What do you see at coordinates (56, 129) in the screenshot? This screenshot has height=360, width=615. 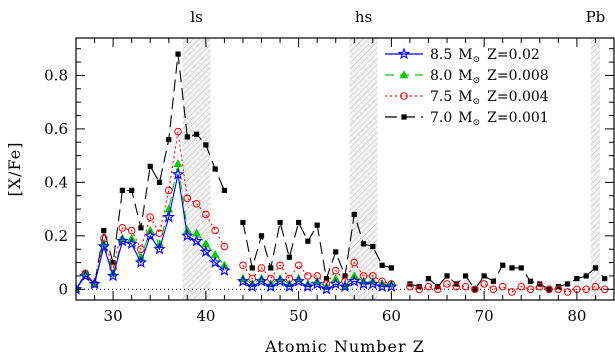 I see `y-tick-label: 0.6` at bounding box center [56, 129].